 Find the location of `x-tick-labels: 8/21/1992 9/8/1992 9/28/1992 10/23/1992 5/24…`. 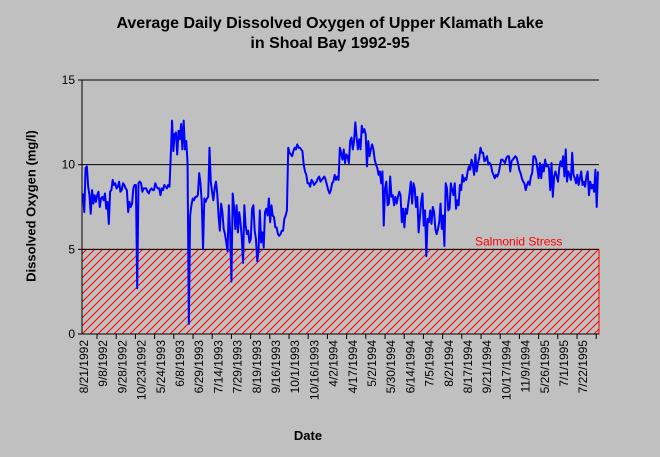

x-tick-labels: 8/21/1992 9/8/1992 9/28/1992 10/23/1992 5/24… is located at coordinates (333, 370).